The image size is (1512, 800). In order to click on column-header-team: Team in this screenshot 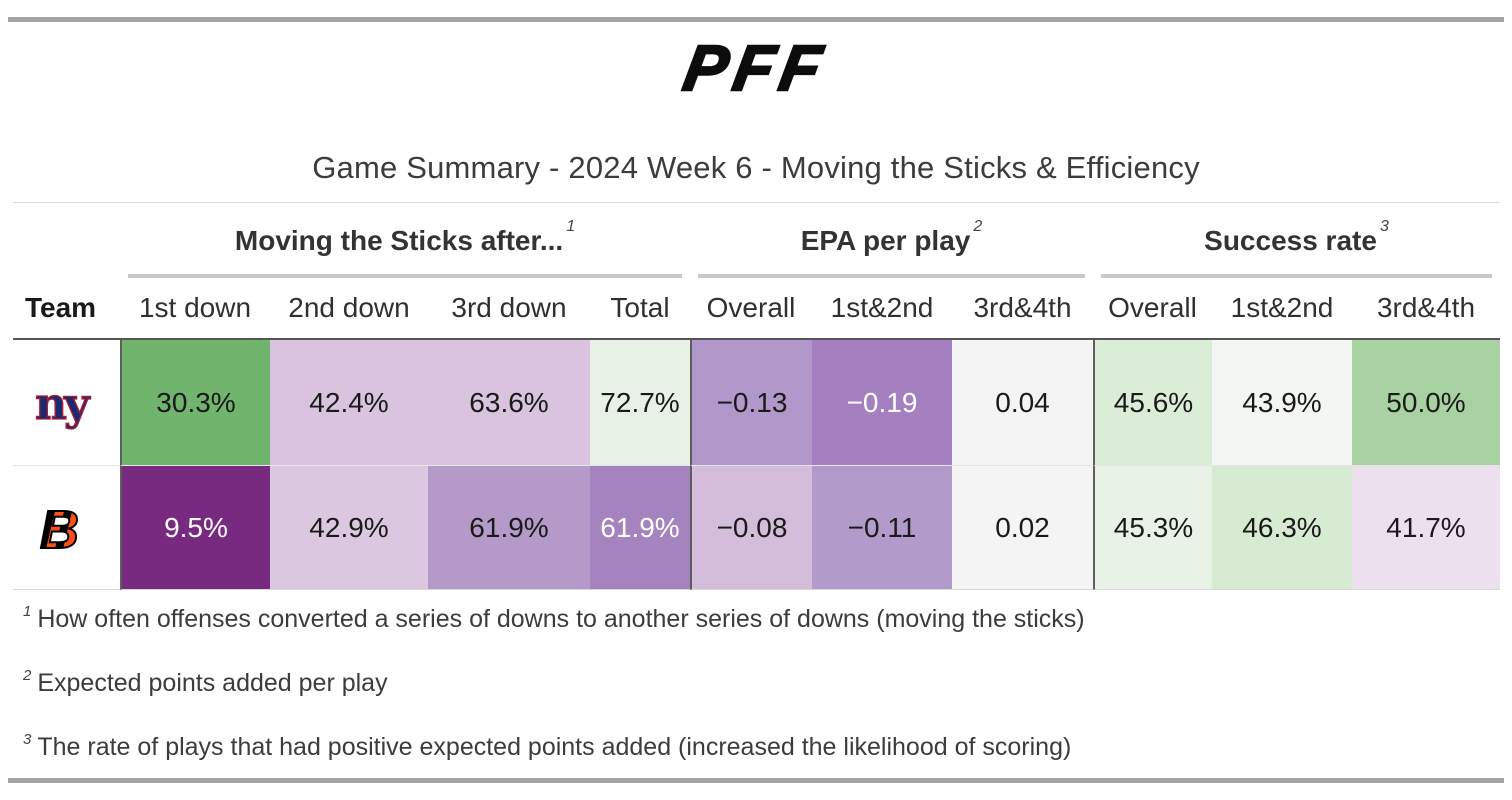, I will do `click(66, 309)`.